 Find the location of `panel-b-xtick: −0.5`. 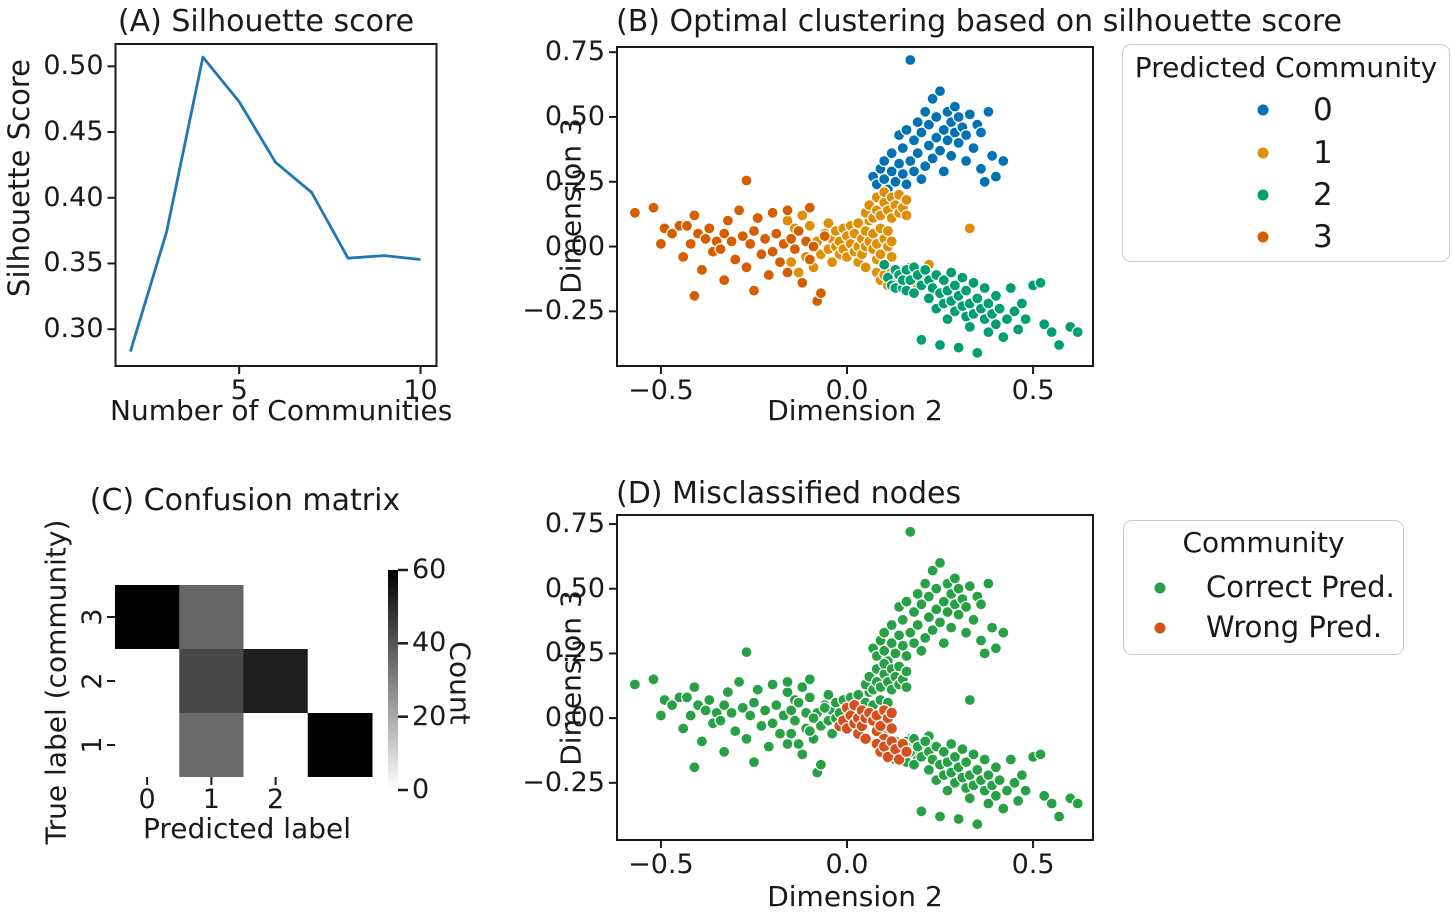

panel-b-xtick: −0.5 is located at coordinates (661, 390).